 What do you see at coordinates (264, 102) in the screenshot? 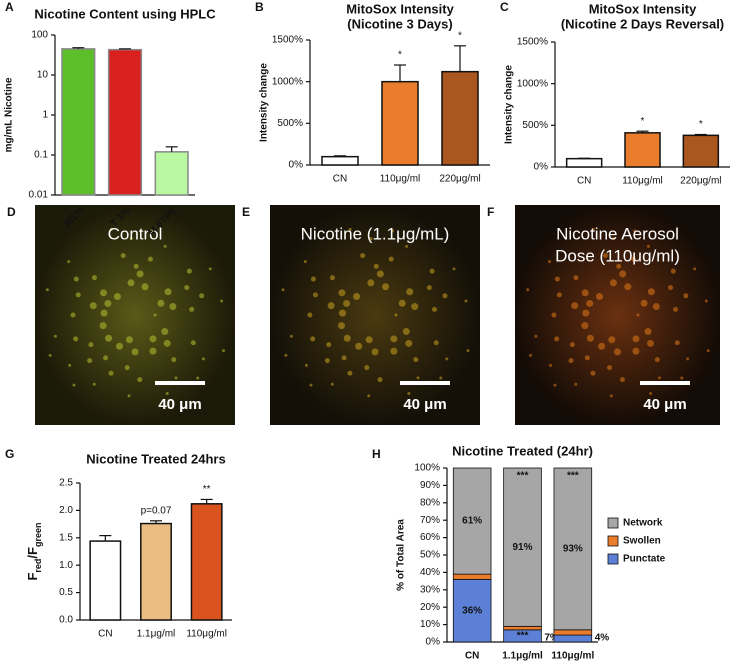
I see `y-axis-label: Intensity change` at bounding box center [264, 102].